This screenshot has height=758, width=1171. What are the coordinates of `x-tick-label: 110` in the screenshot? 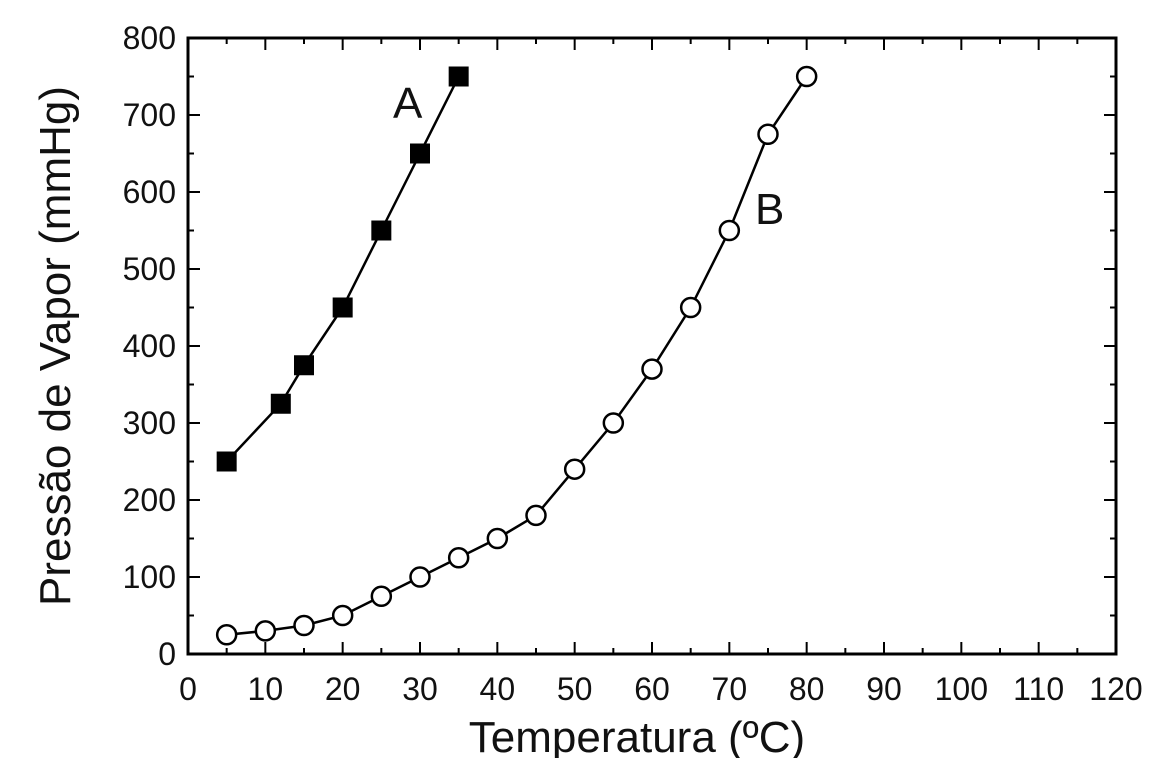 It's located at (1038, 689).